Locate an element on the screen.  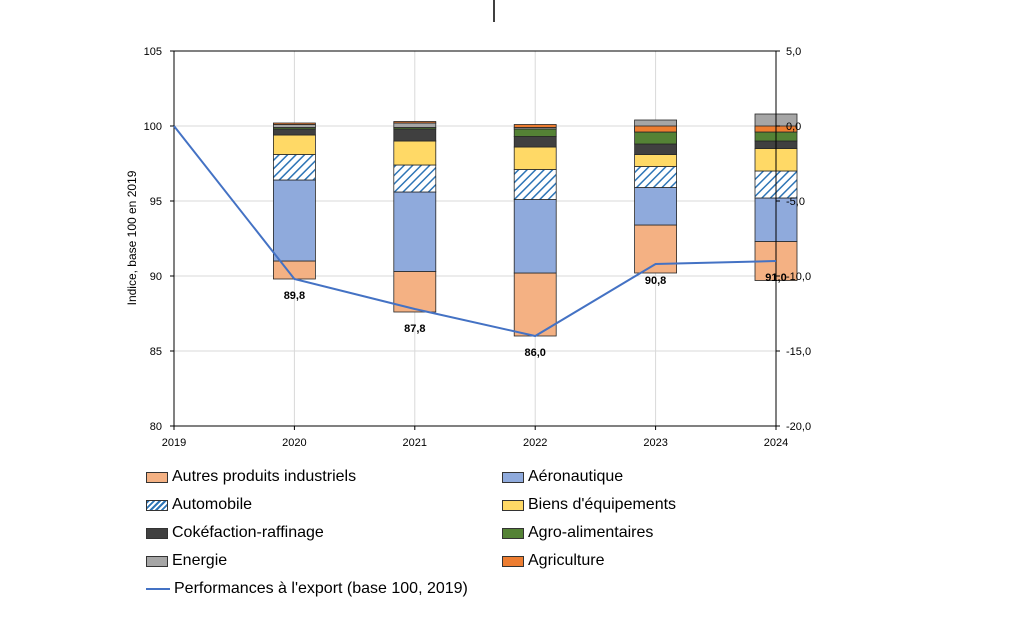
y-tick-label: 80 is located at coordinates (156, 427).